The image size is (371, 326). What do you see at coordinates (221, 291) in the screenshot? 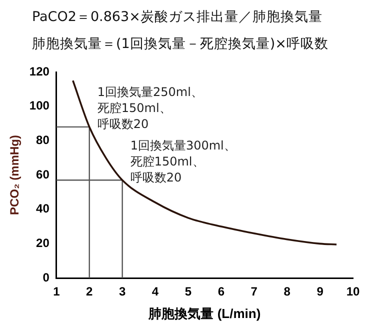
I see `x-tick-label: 6` at bounding box center [221, 291].